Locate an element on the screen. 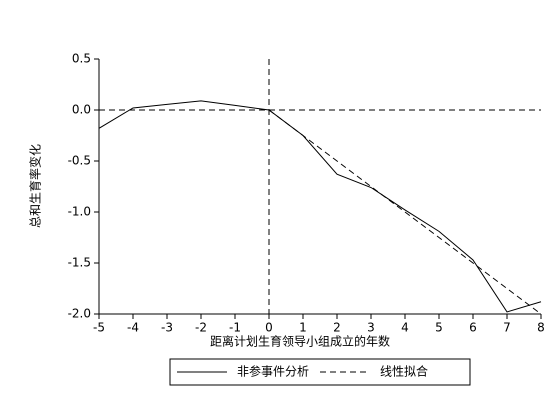 This screenshot has width=558, height=405. x-tick-label: 1 is located at coordinates (303, 328).